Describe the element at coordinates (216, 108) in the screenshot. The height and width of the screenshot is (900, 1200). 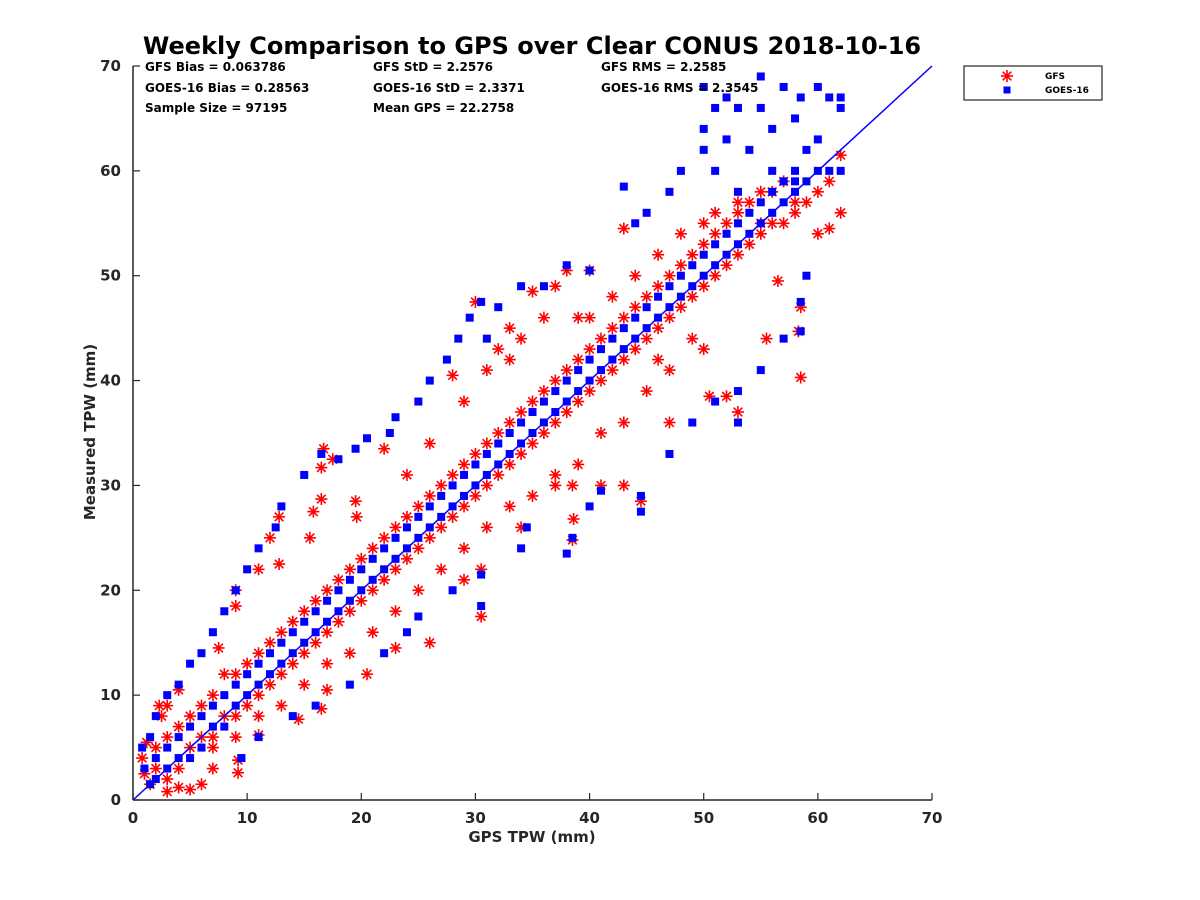
I see `stat-sample-size: Sample Size = 97195` at that location.